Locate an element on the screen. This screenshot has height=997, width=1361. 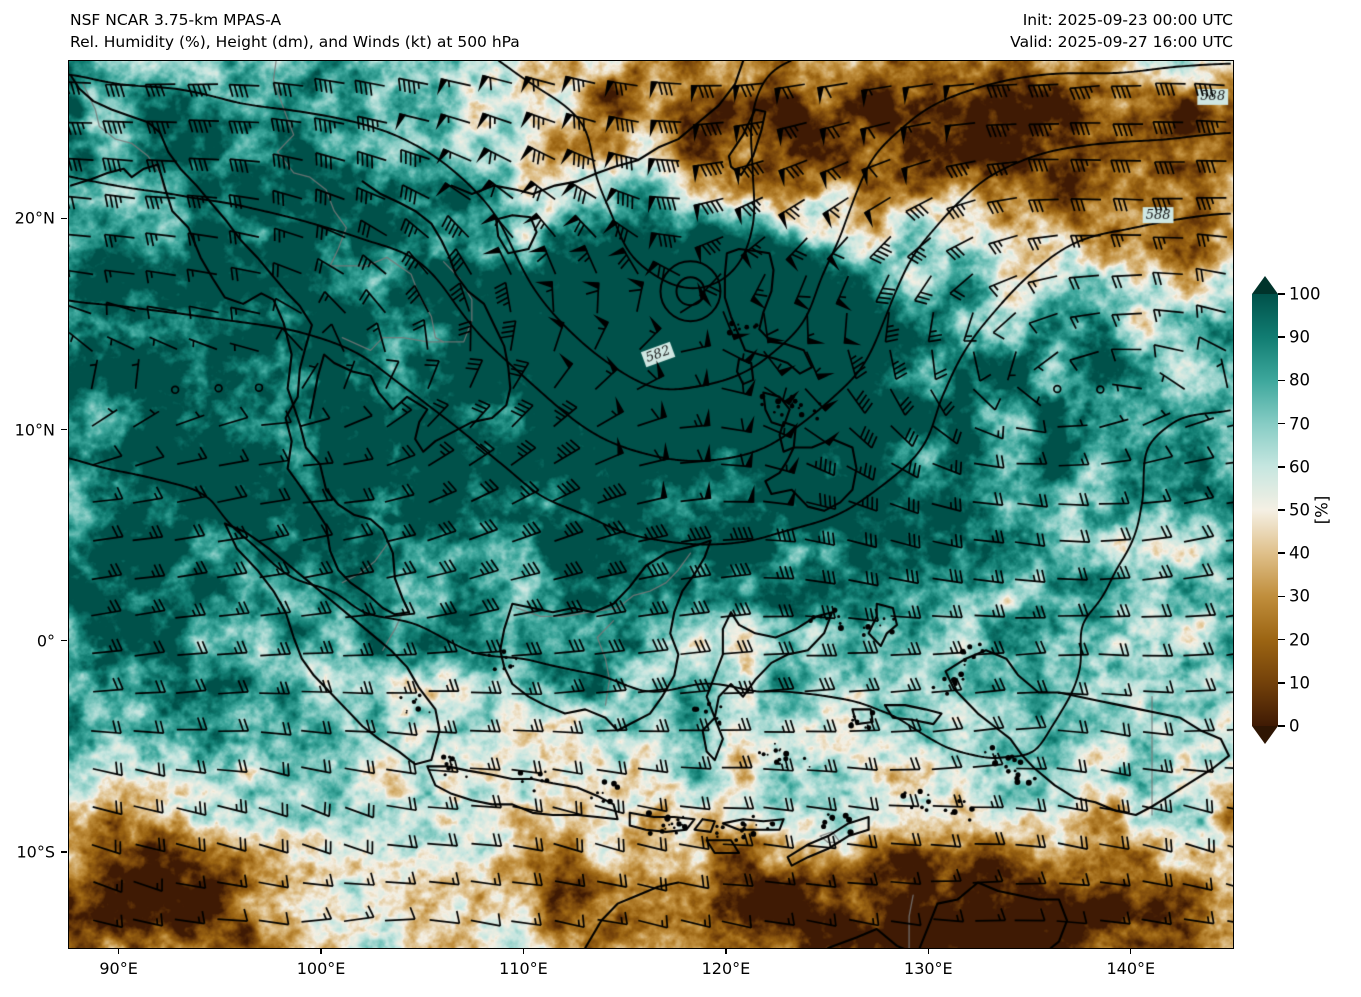
colorbar-tick-label: 40 is located at coordinates (1299, 553).